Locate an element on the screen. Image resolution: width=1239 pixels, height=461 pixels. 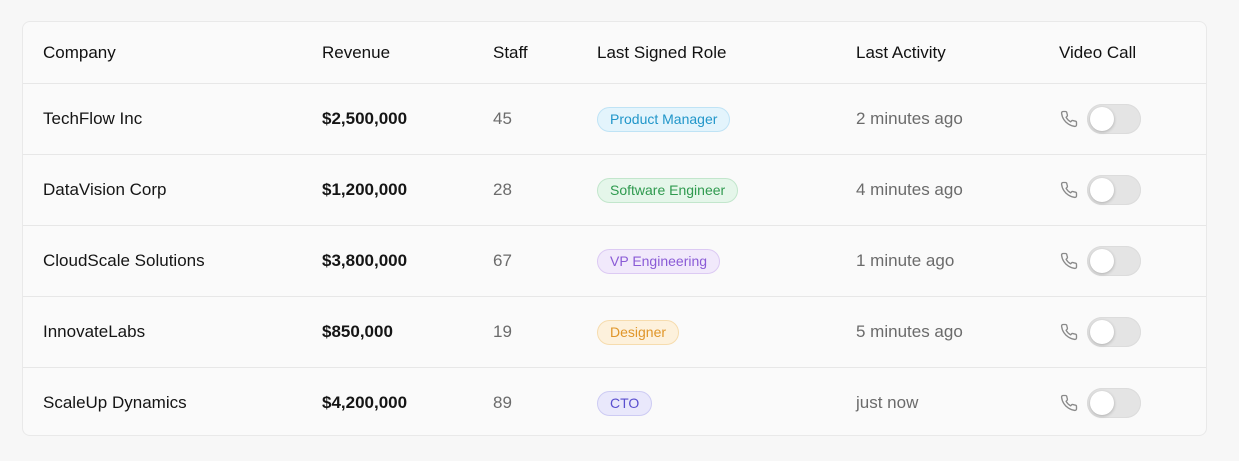
revenue-value: $2,500,000 is located at coordinates (365, 118).